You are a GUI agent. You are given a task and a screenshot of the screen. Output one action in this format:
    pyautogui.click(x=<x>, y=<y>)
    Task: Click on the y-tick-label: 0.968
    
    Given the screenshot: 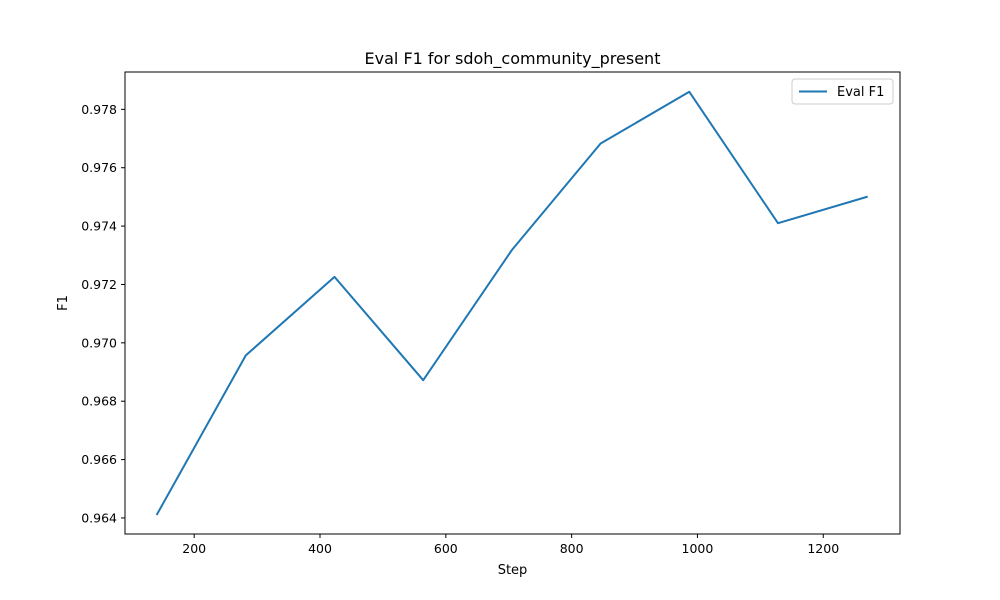 What is the action you would take?
    pyautogui.click(x=99, y=401)
    